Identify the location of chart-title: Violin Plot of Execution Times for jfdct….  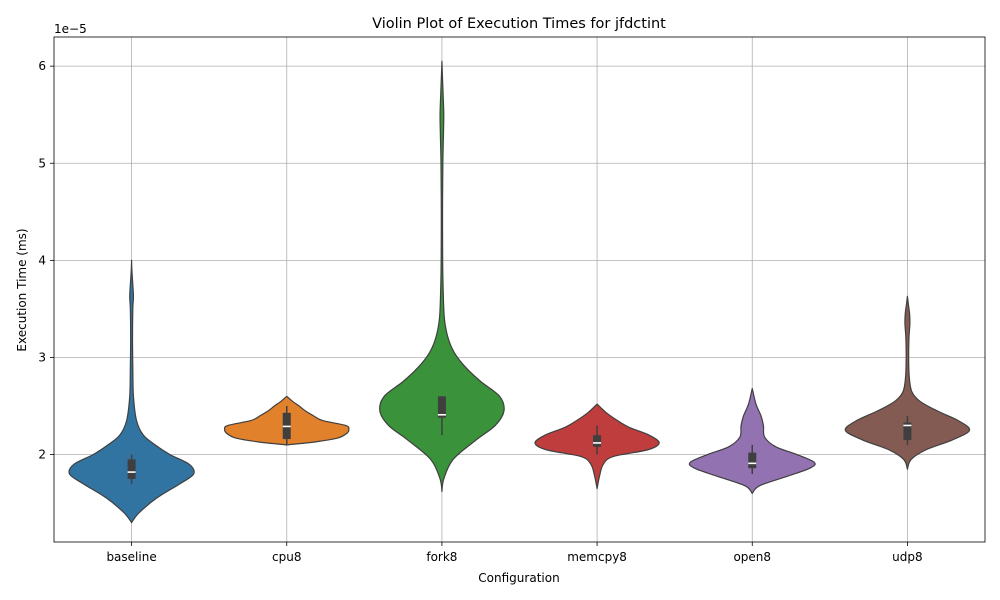
(519, 24).